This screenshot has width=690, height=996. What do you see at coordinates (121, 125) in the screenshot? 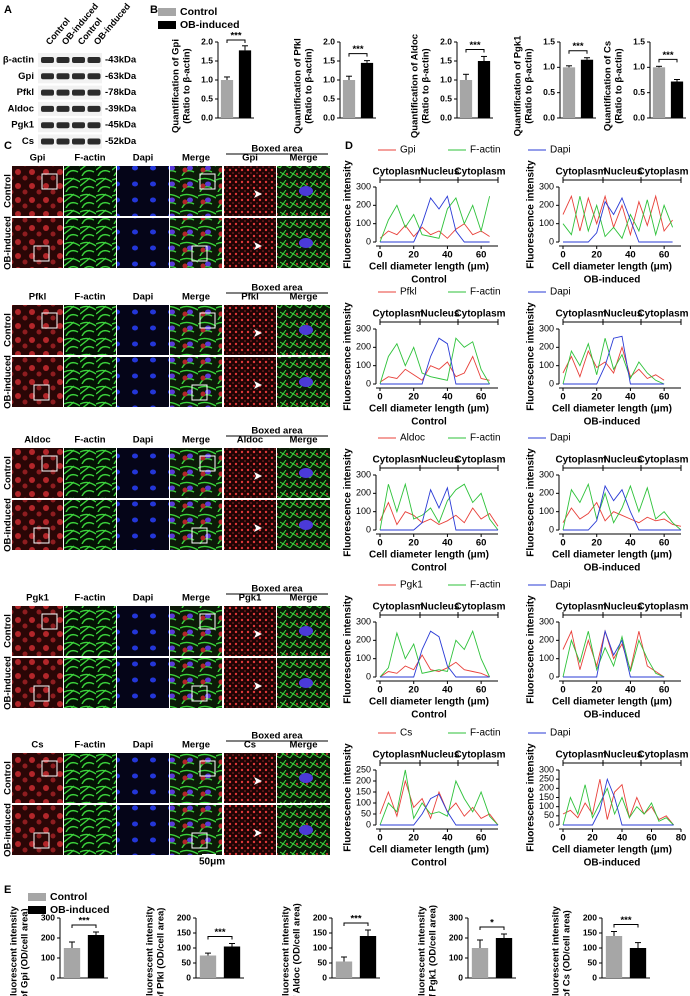
I see `weight-label: -45kDa` at bounding box center [121, 125].